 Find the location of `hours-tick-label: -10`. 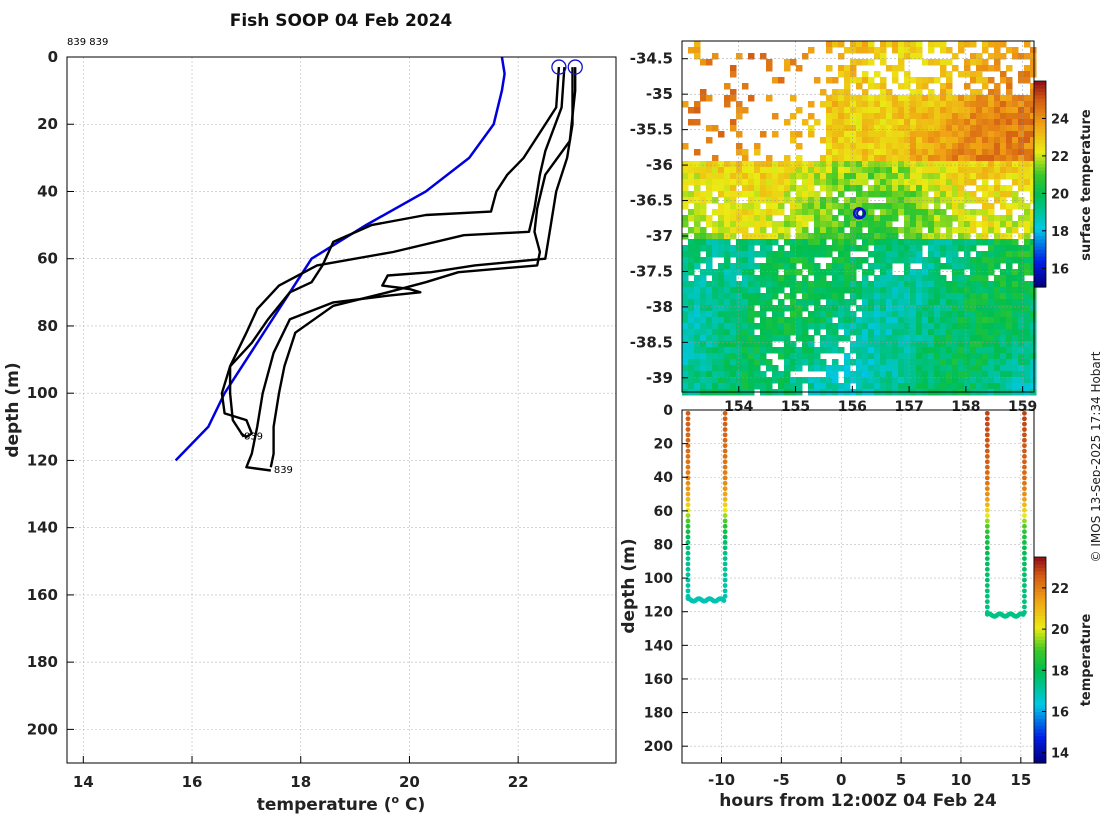

hours-tick-label: -10 is located at coordinates (721, 780).